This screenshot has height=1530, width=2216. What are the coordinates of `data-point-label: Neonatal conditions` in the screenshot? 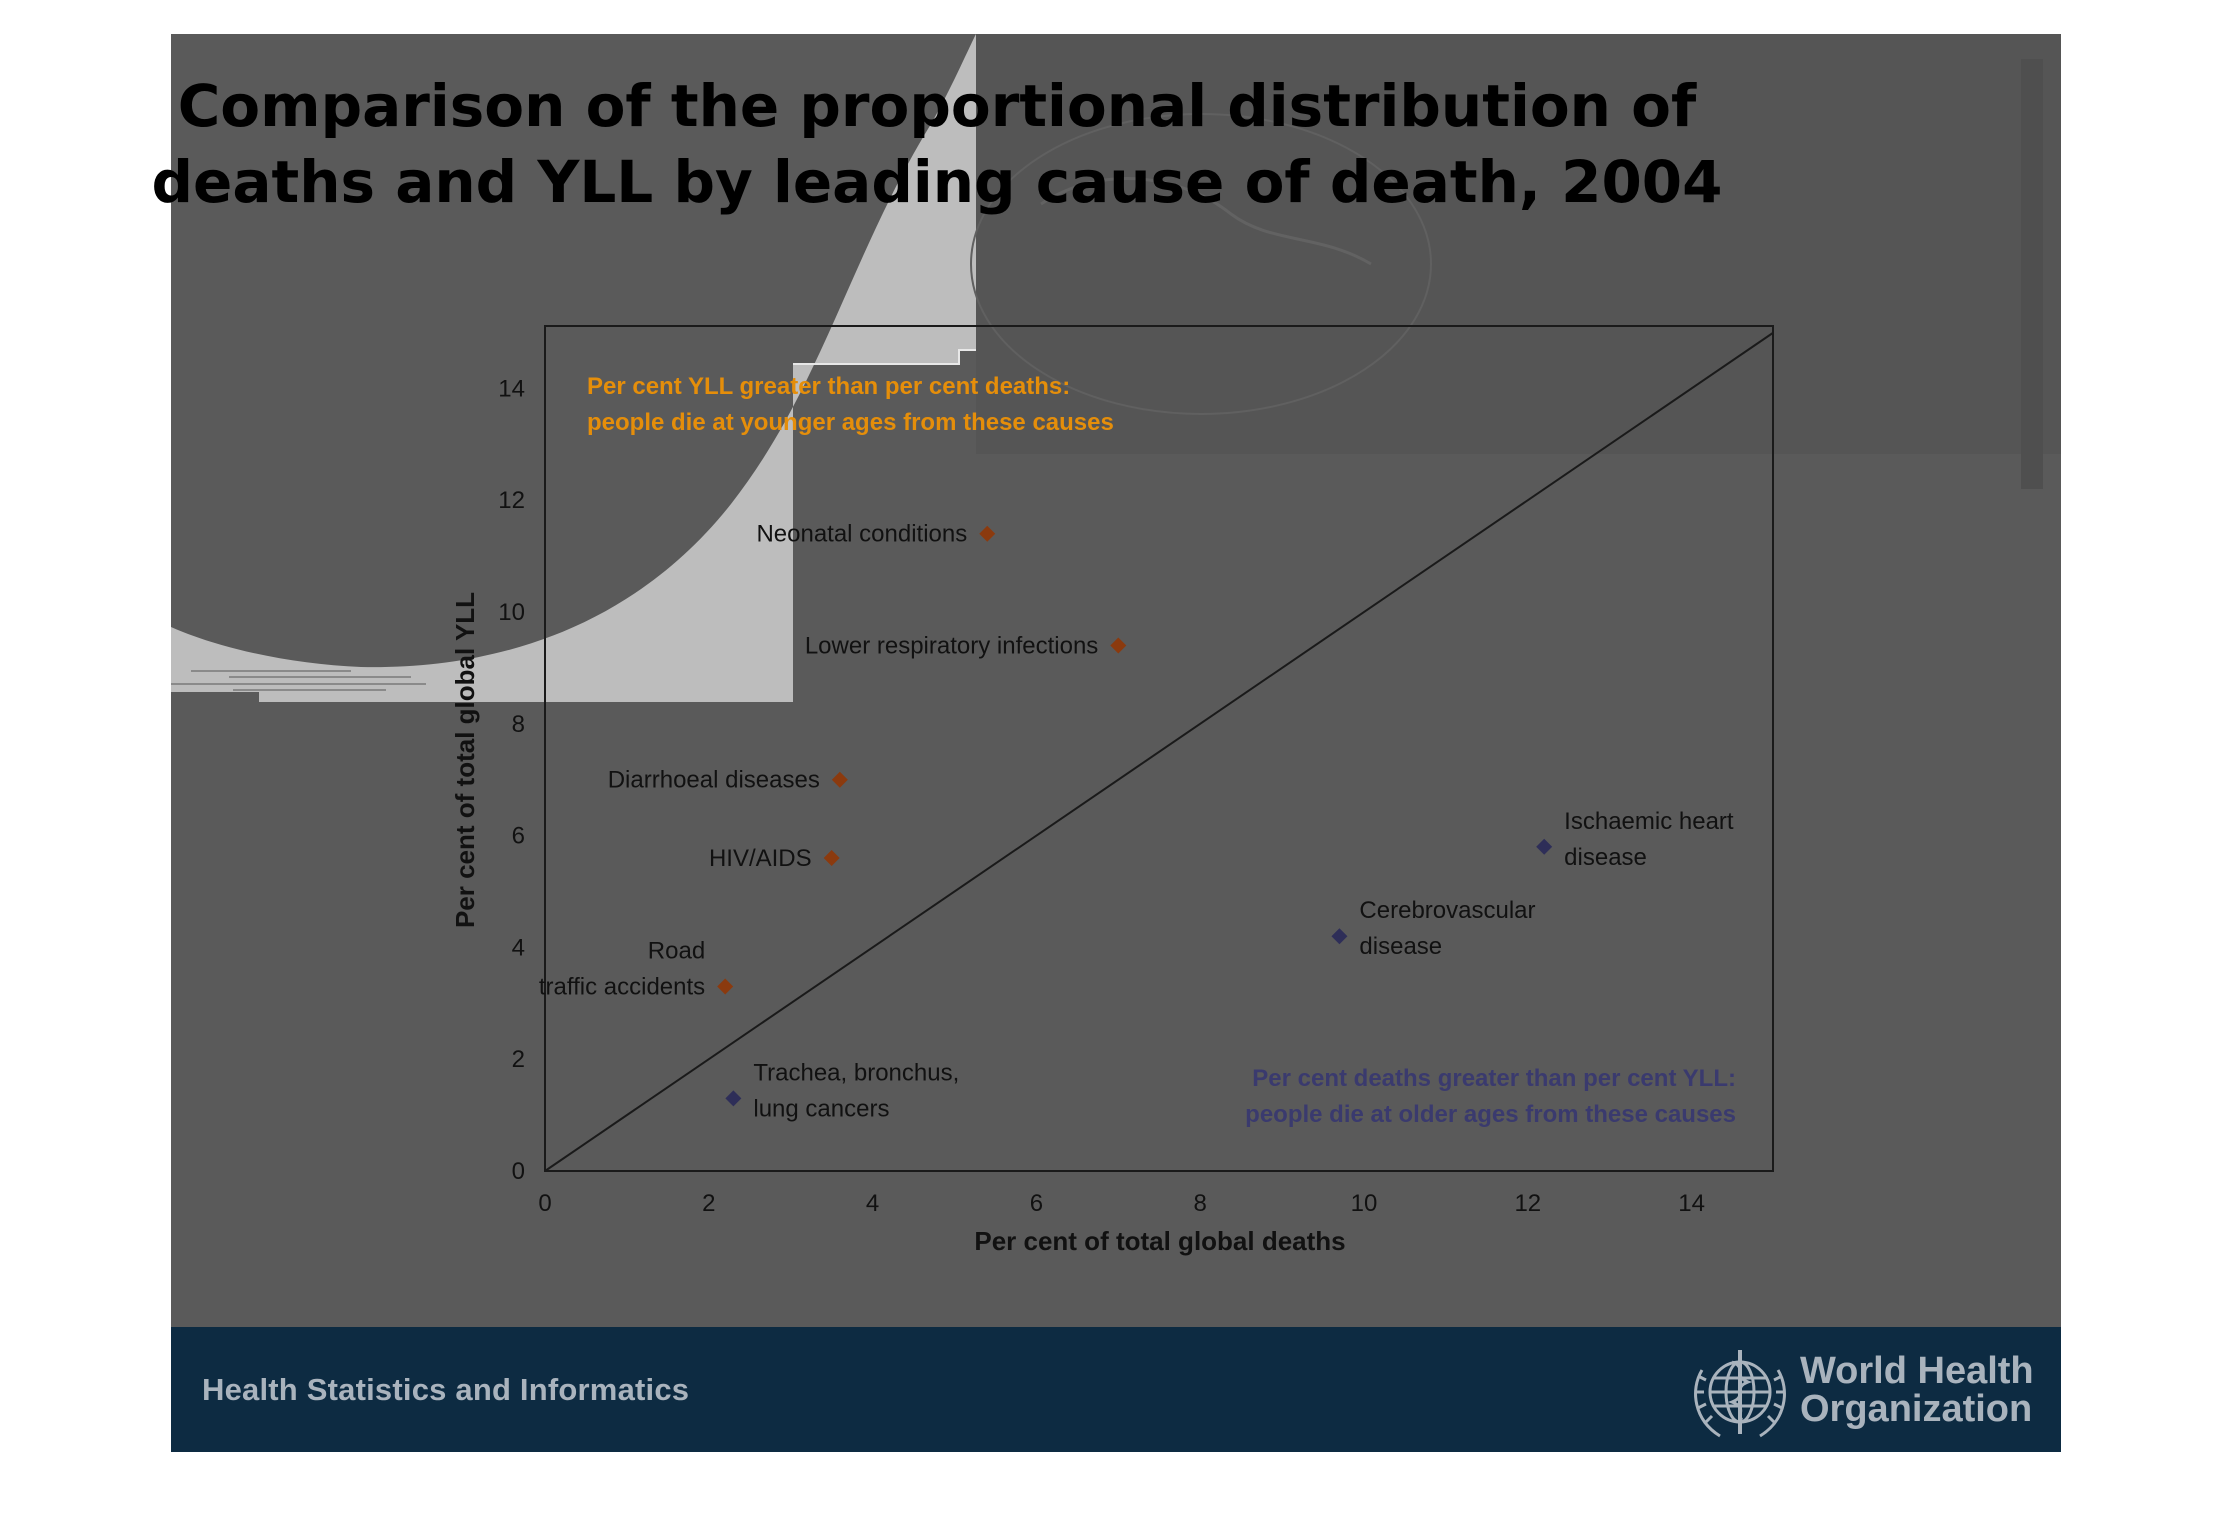 It's located at (861, 534).